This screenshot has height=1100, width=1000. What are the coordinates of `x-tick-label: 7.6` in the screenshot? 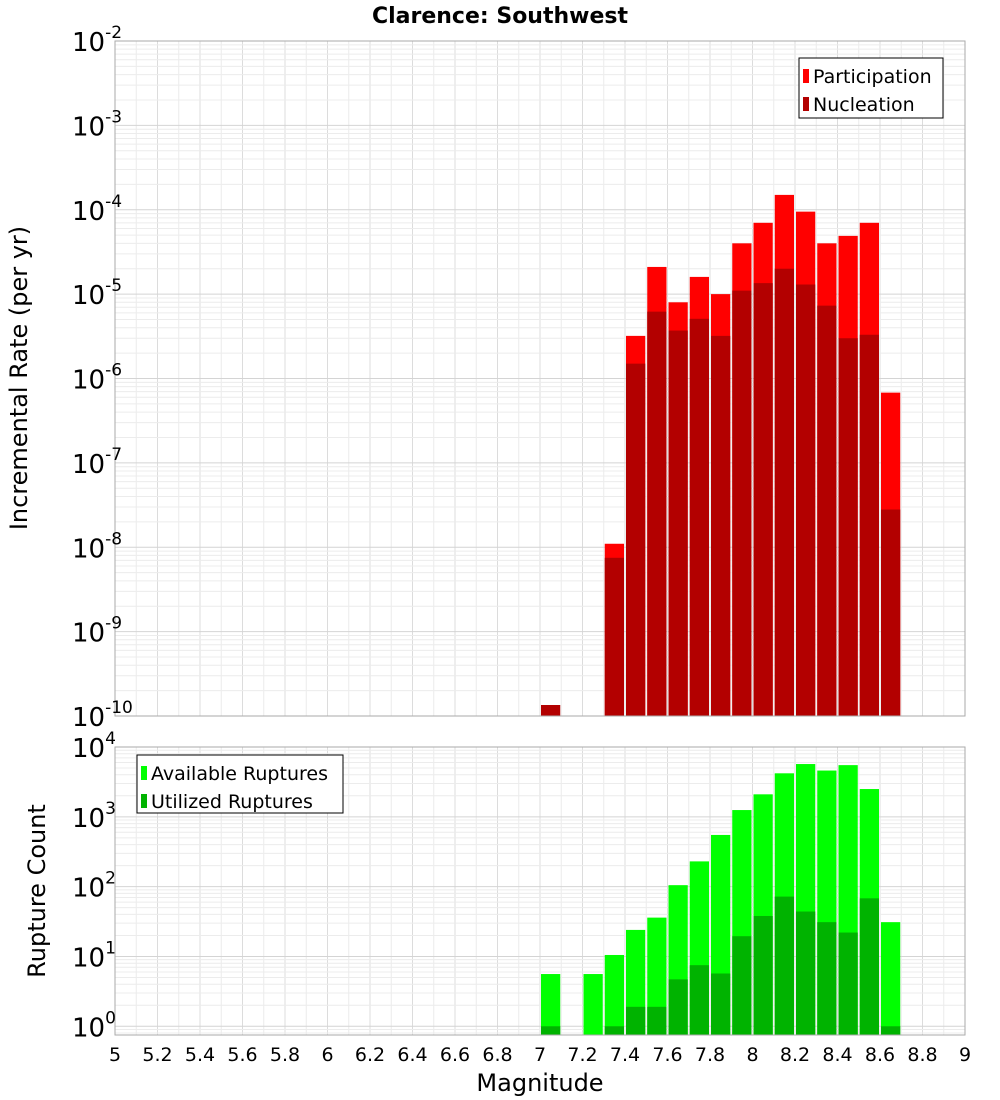 It's located at (667, 1055).